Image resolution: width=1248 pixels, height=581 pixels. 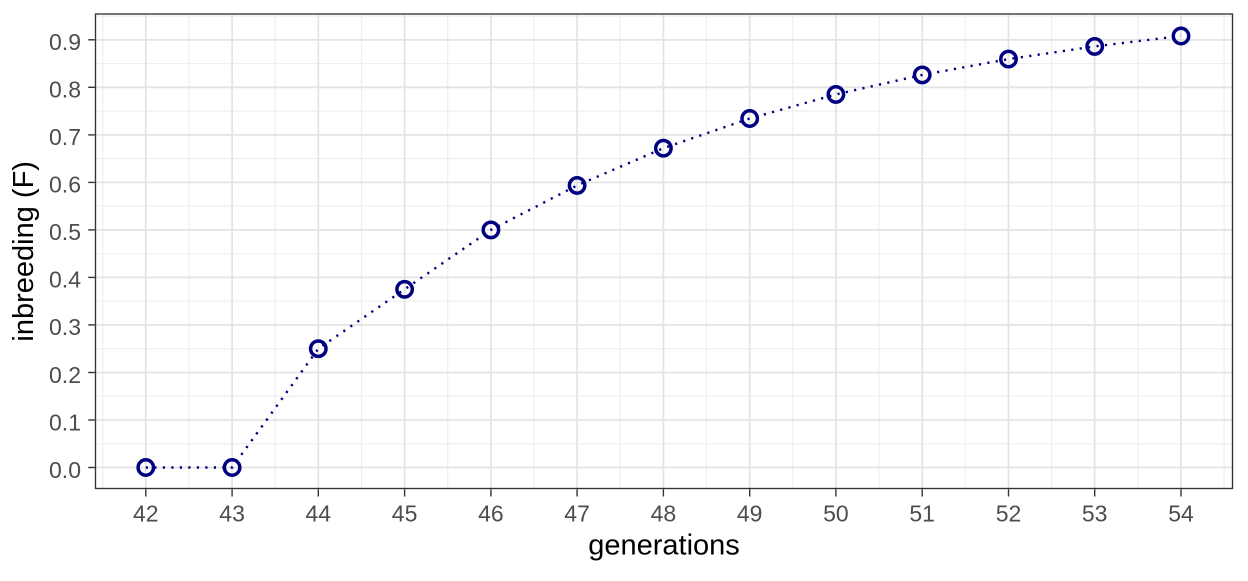 What do you see at coordinates (1009, 513) in the screenshot?
I see `svg-text: 52` at bounding box center [1009, 513].